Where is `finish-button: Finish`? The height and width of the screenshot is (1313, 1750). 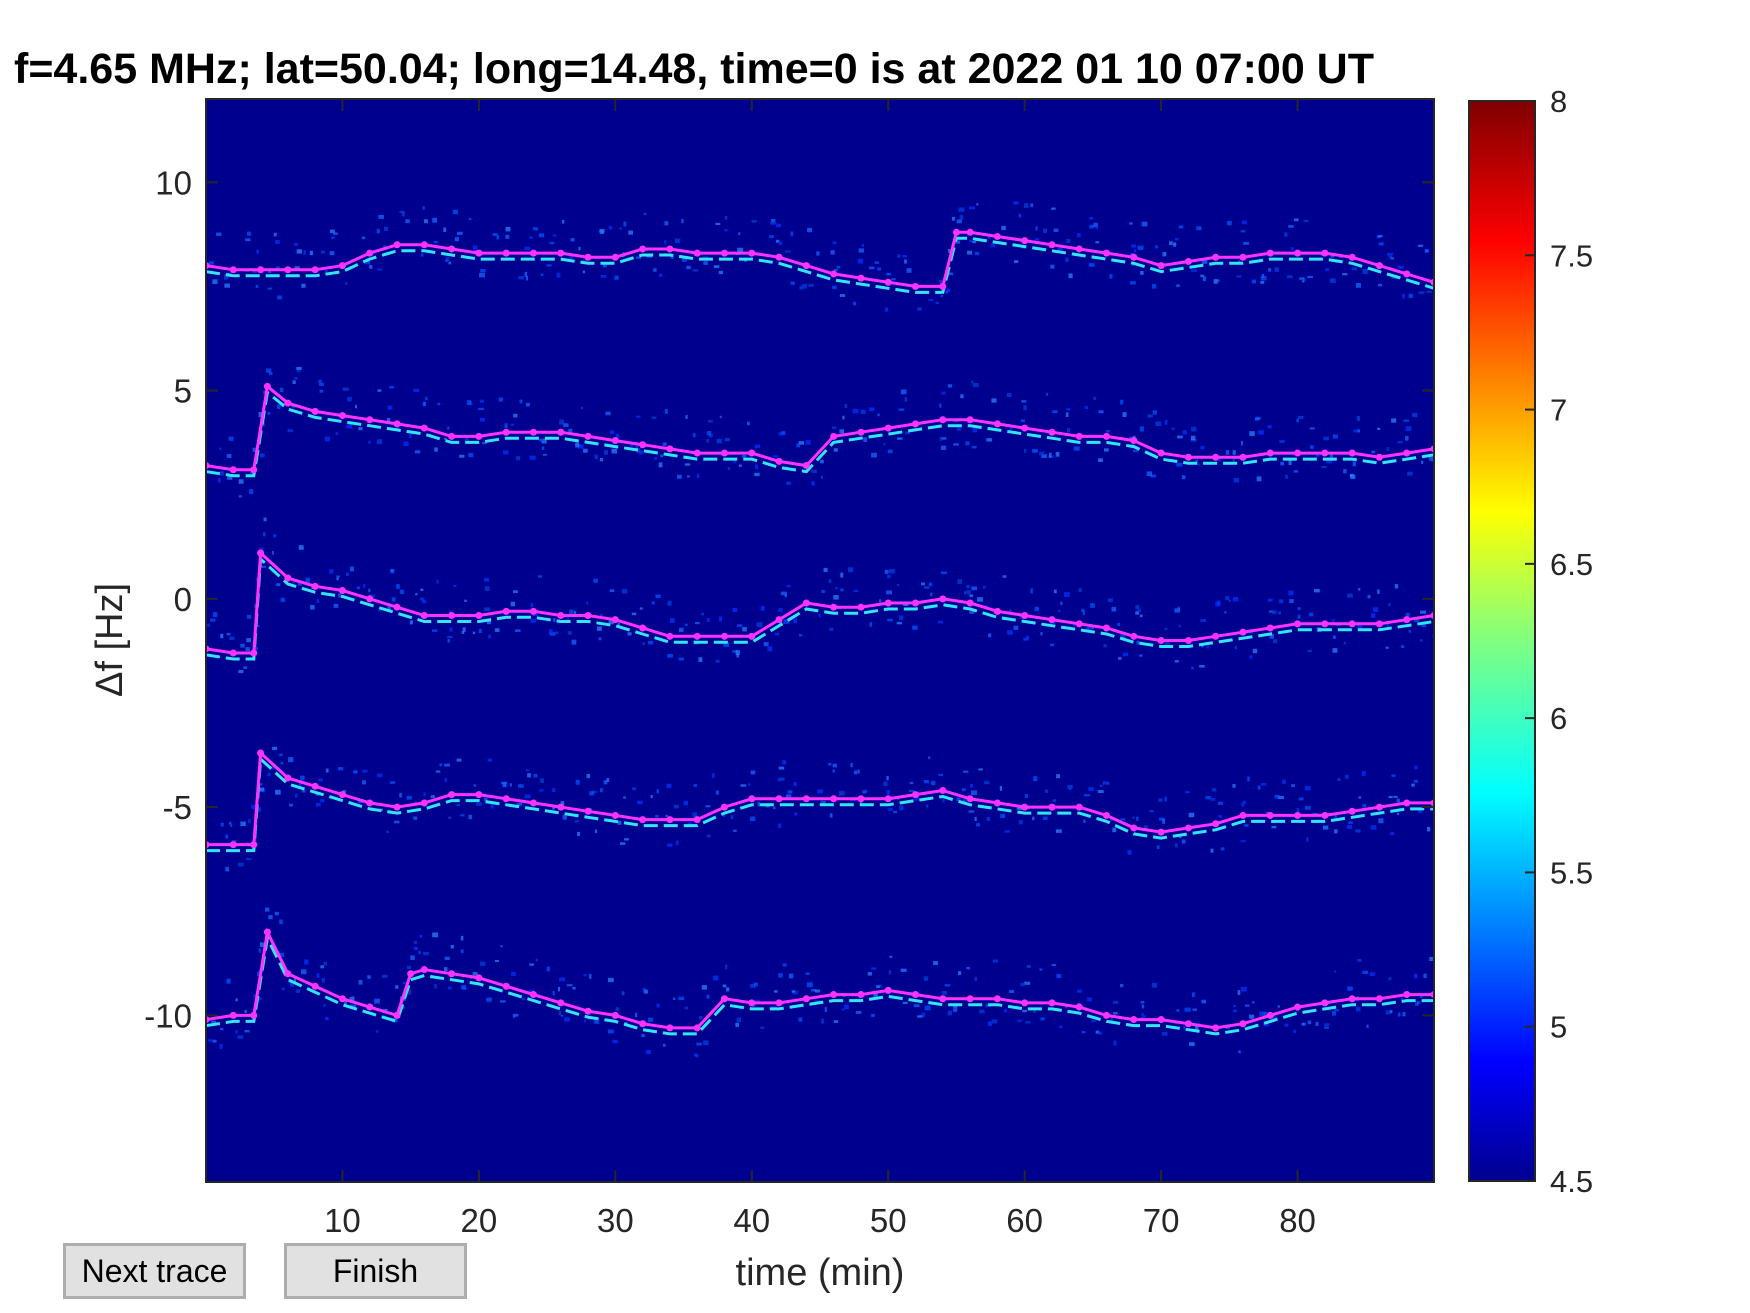
finish-button: Finish is located at coordinates (375, 1271).